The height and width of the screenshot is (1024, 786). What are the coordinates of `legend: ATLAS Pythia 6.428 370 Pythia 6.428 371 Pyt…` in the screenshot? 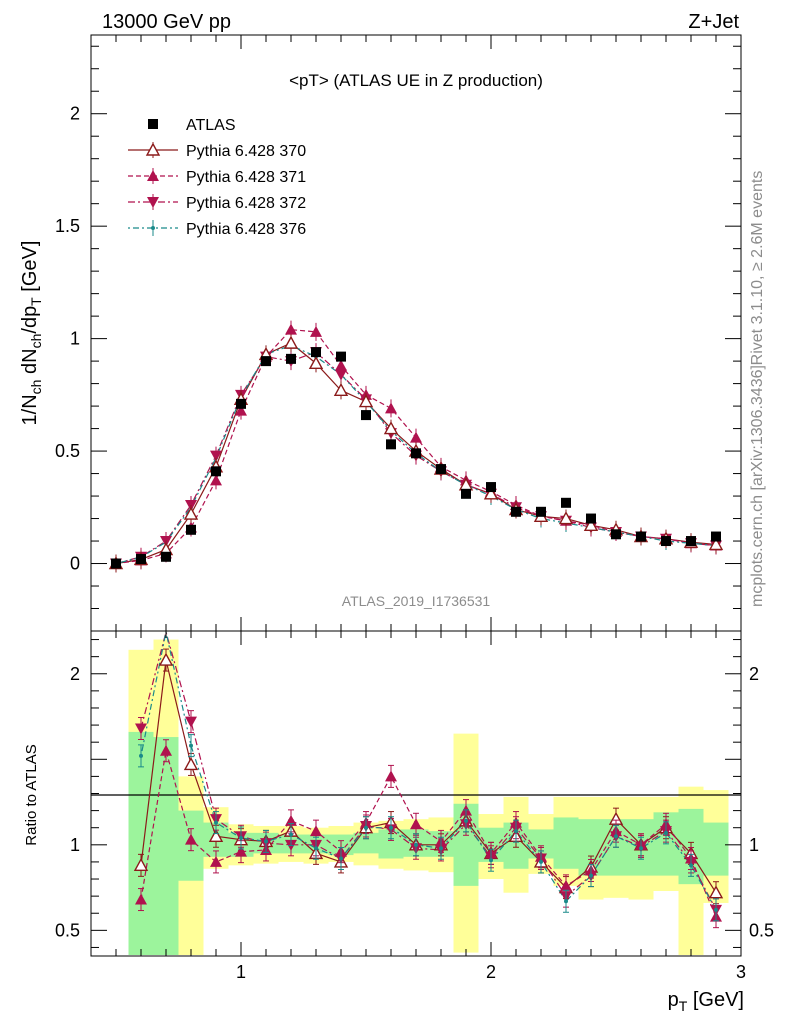 It's located at (217, 177).